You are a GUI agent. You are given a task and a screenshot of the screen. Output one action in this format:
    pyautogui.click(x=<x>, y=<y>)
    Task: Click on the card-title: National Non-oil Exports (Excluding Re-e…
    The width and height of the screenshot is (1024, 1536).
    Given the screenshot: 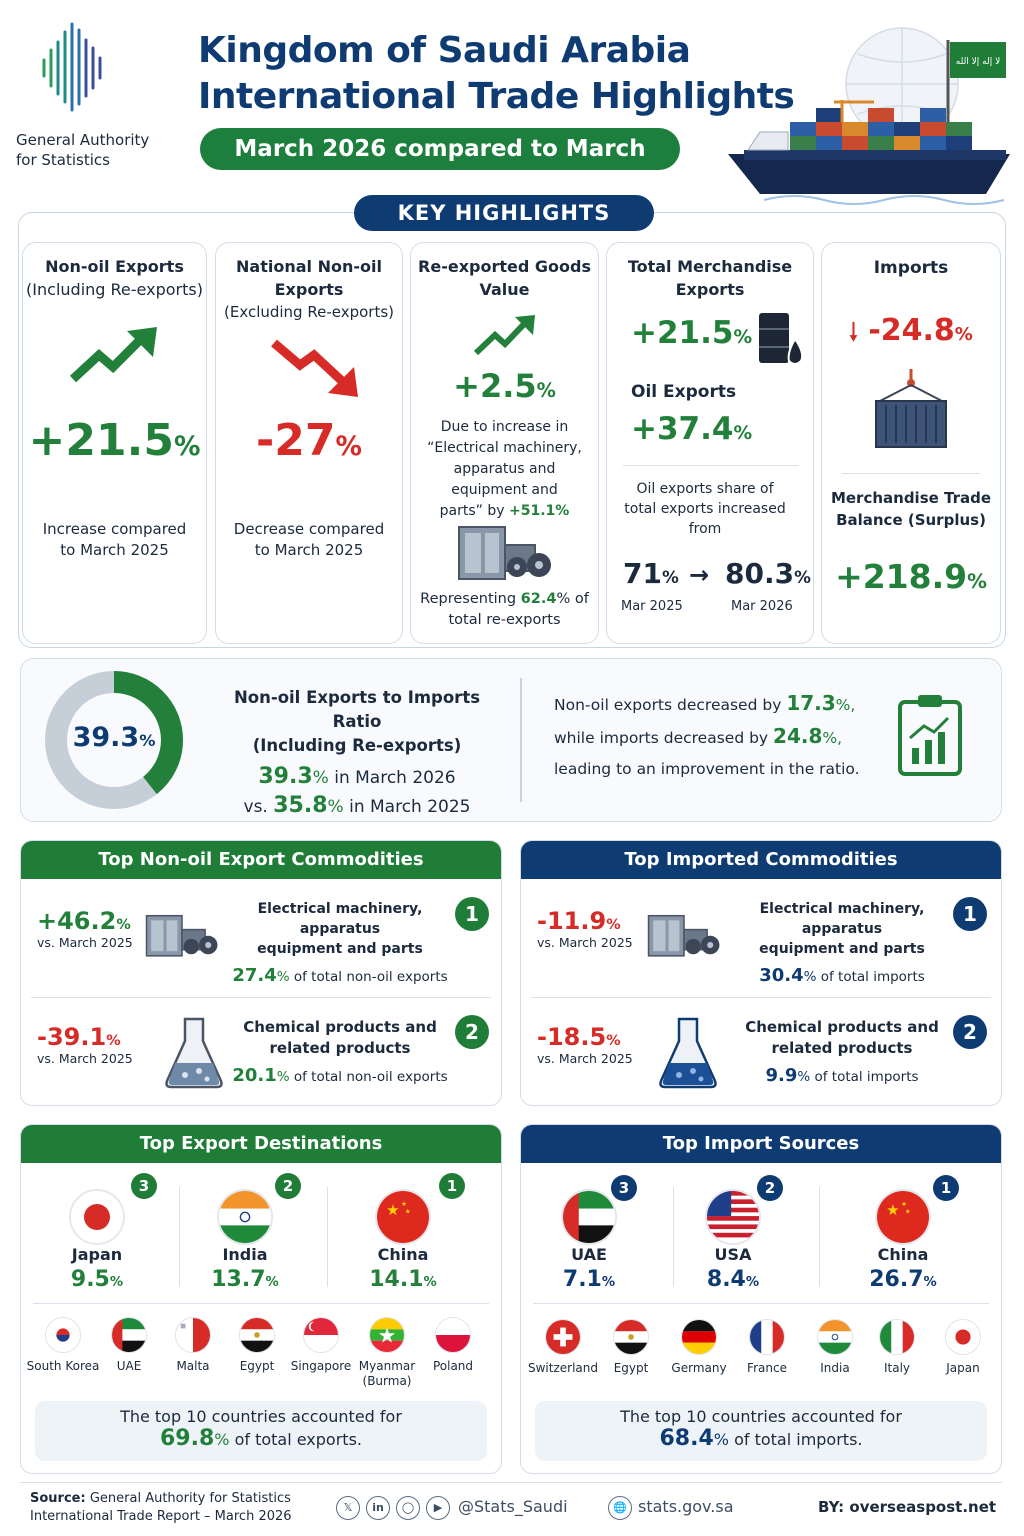 What is the action you would take?
    pyautogui.click(x=309, y=289)
    